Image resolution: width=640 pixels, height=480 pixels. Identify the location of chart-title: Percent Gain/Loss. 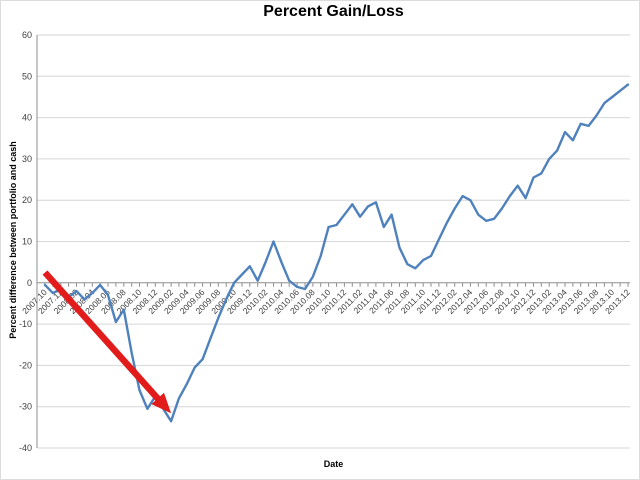
(333, 11).